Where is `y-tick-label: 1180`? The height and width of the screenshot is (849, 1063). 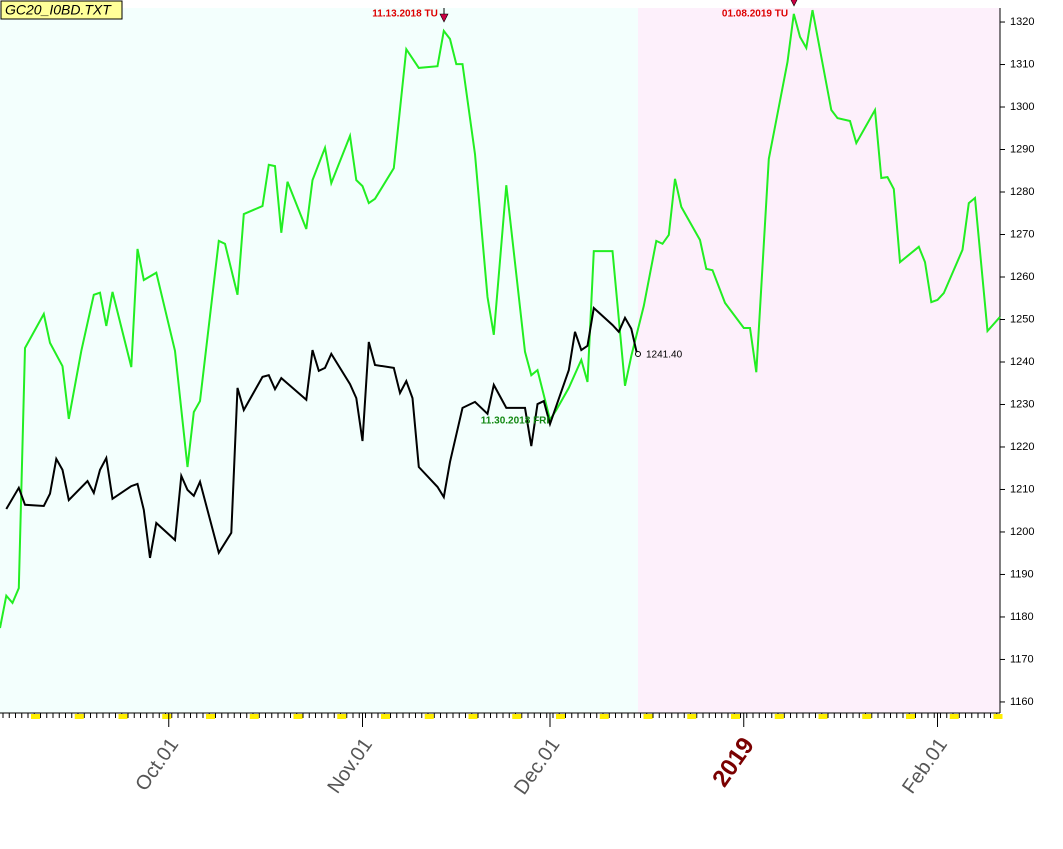
y-tick-label: 1180 is located at coordinates (1022, 617).